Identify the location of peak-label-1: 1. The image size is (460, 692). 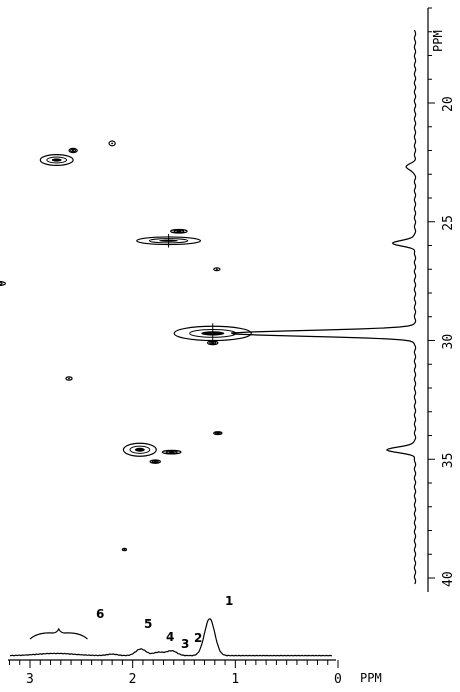
(229, 601).